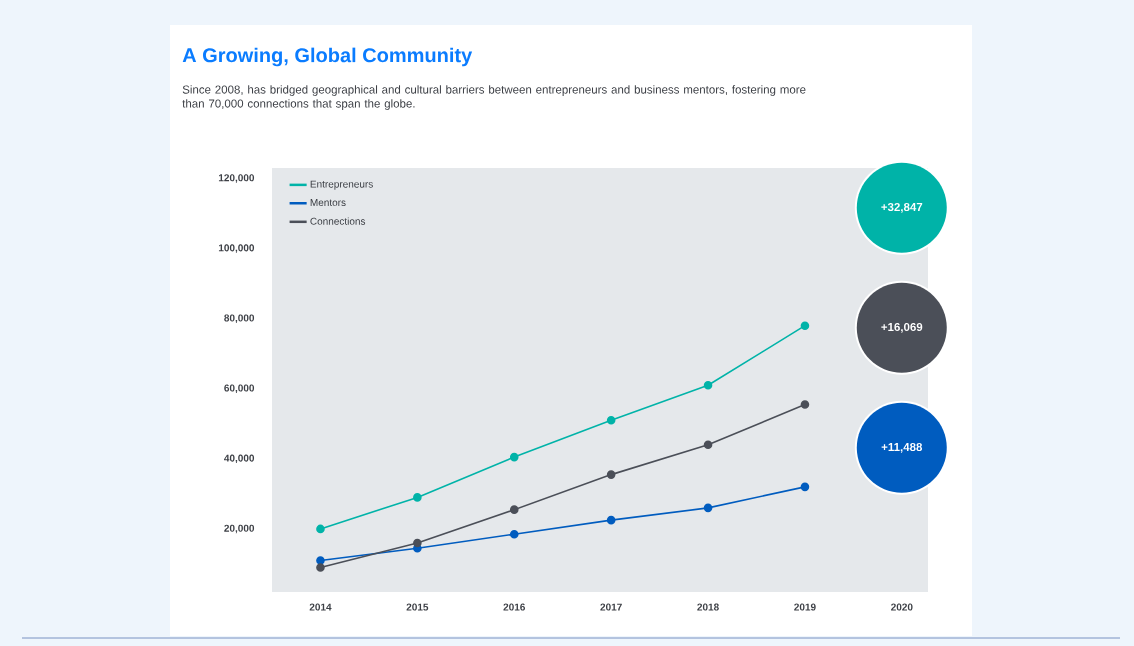 This screenshot has width=1134, height=646. What do you see at coordinates (236, 178) in the screenshot?
I see `y-tick-label: 120,000` at bounding box center [236, 178].